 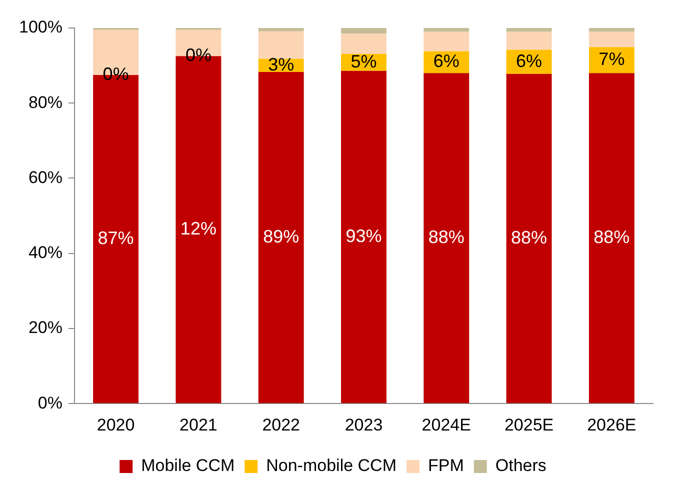 I want to click on legend-label: Others, so click(x=520, y=466).